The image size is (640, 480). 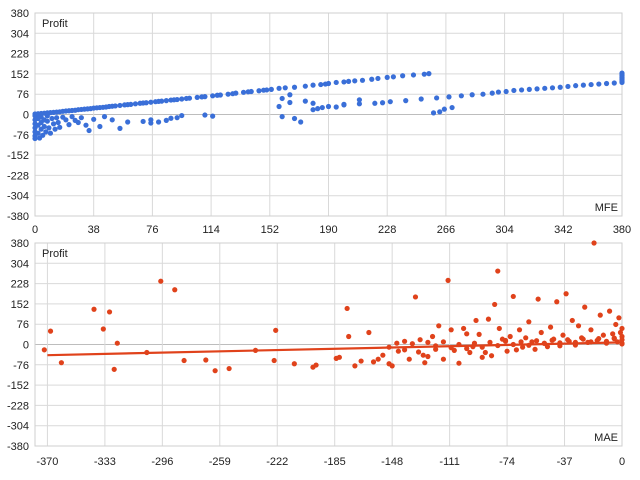 I want to click on trend-line, so click(x=335, y=349).